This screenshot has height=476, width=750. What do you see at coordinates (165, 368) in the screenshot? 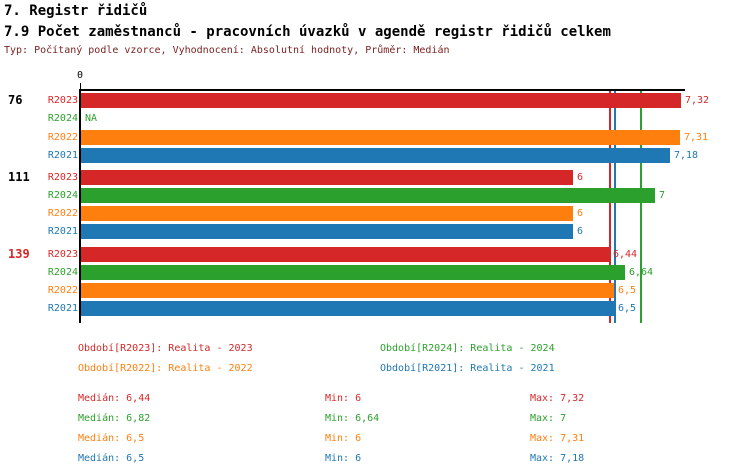
I see `legend-item-r2022: Období[R2022]: Realita - 2022` at bounding box center [165, 368].